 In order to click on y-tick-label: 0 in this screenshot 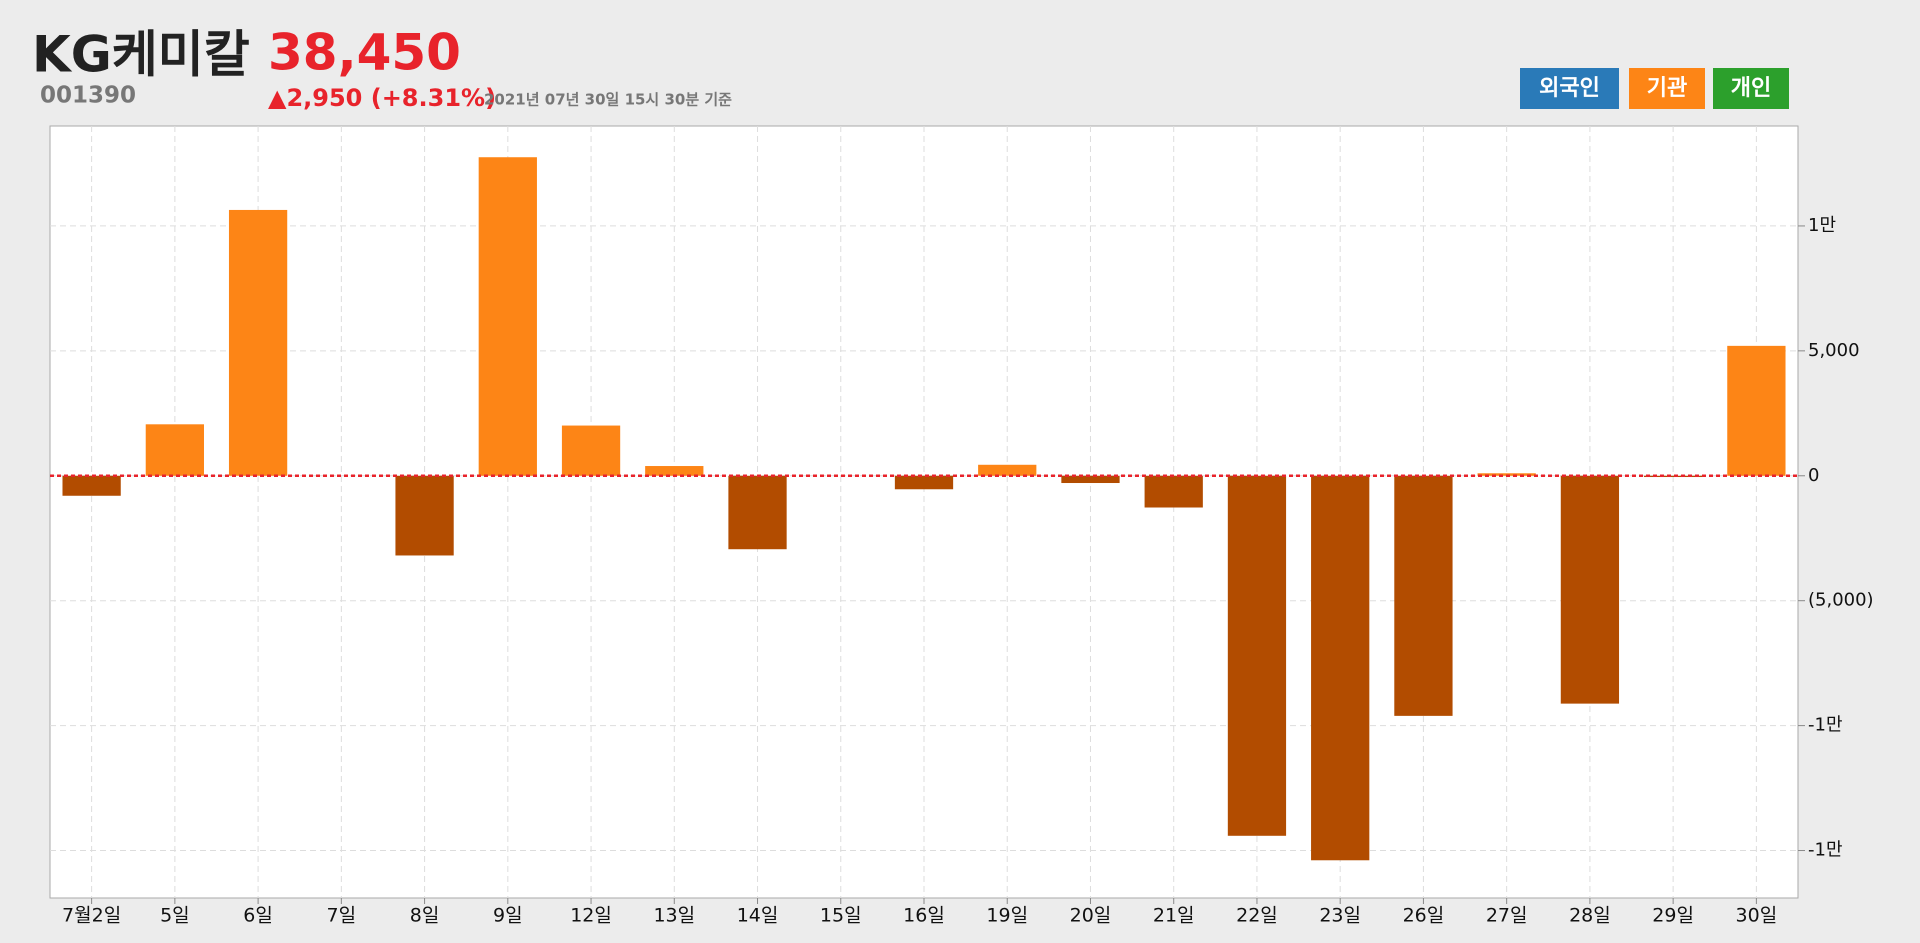, I will do `click(1813, 475)`.